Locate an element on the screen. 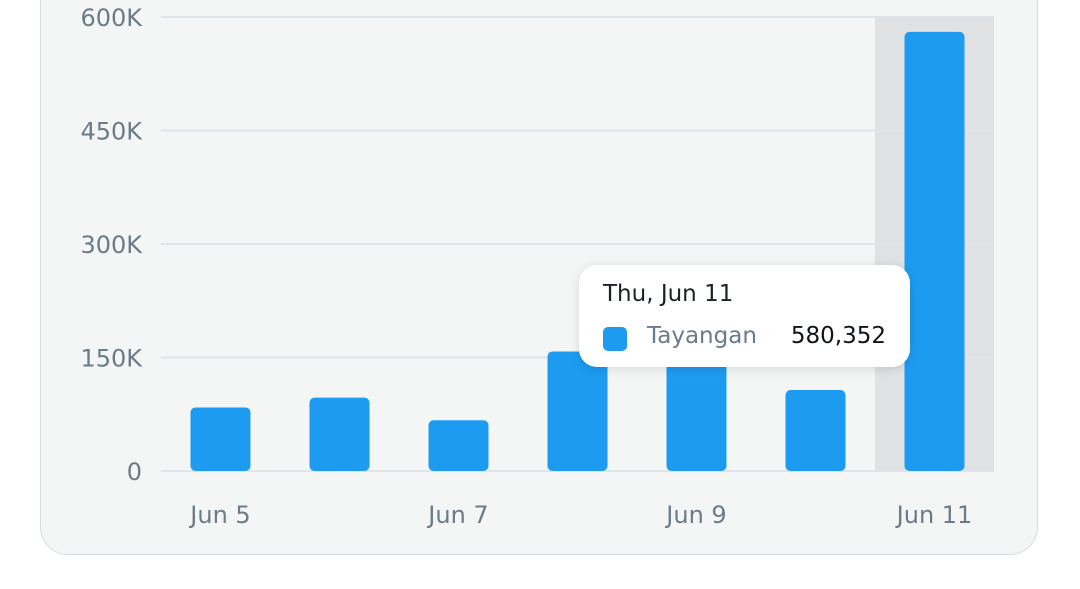 The height and width of the screenshot is (589, 1080). tooltip-series-name: Tayangan is located at coordinates (702, 336).